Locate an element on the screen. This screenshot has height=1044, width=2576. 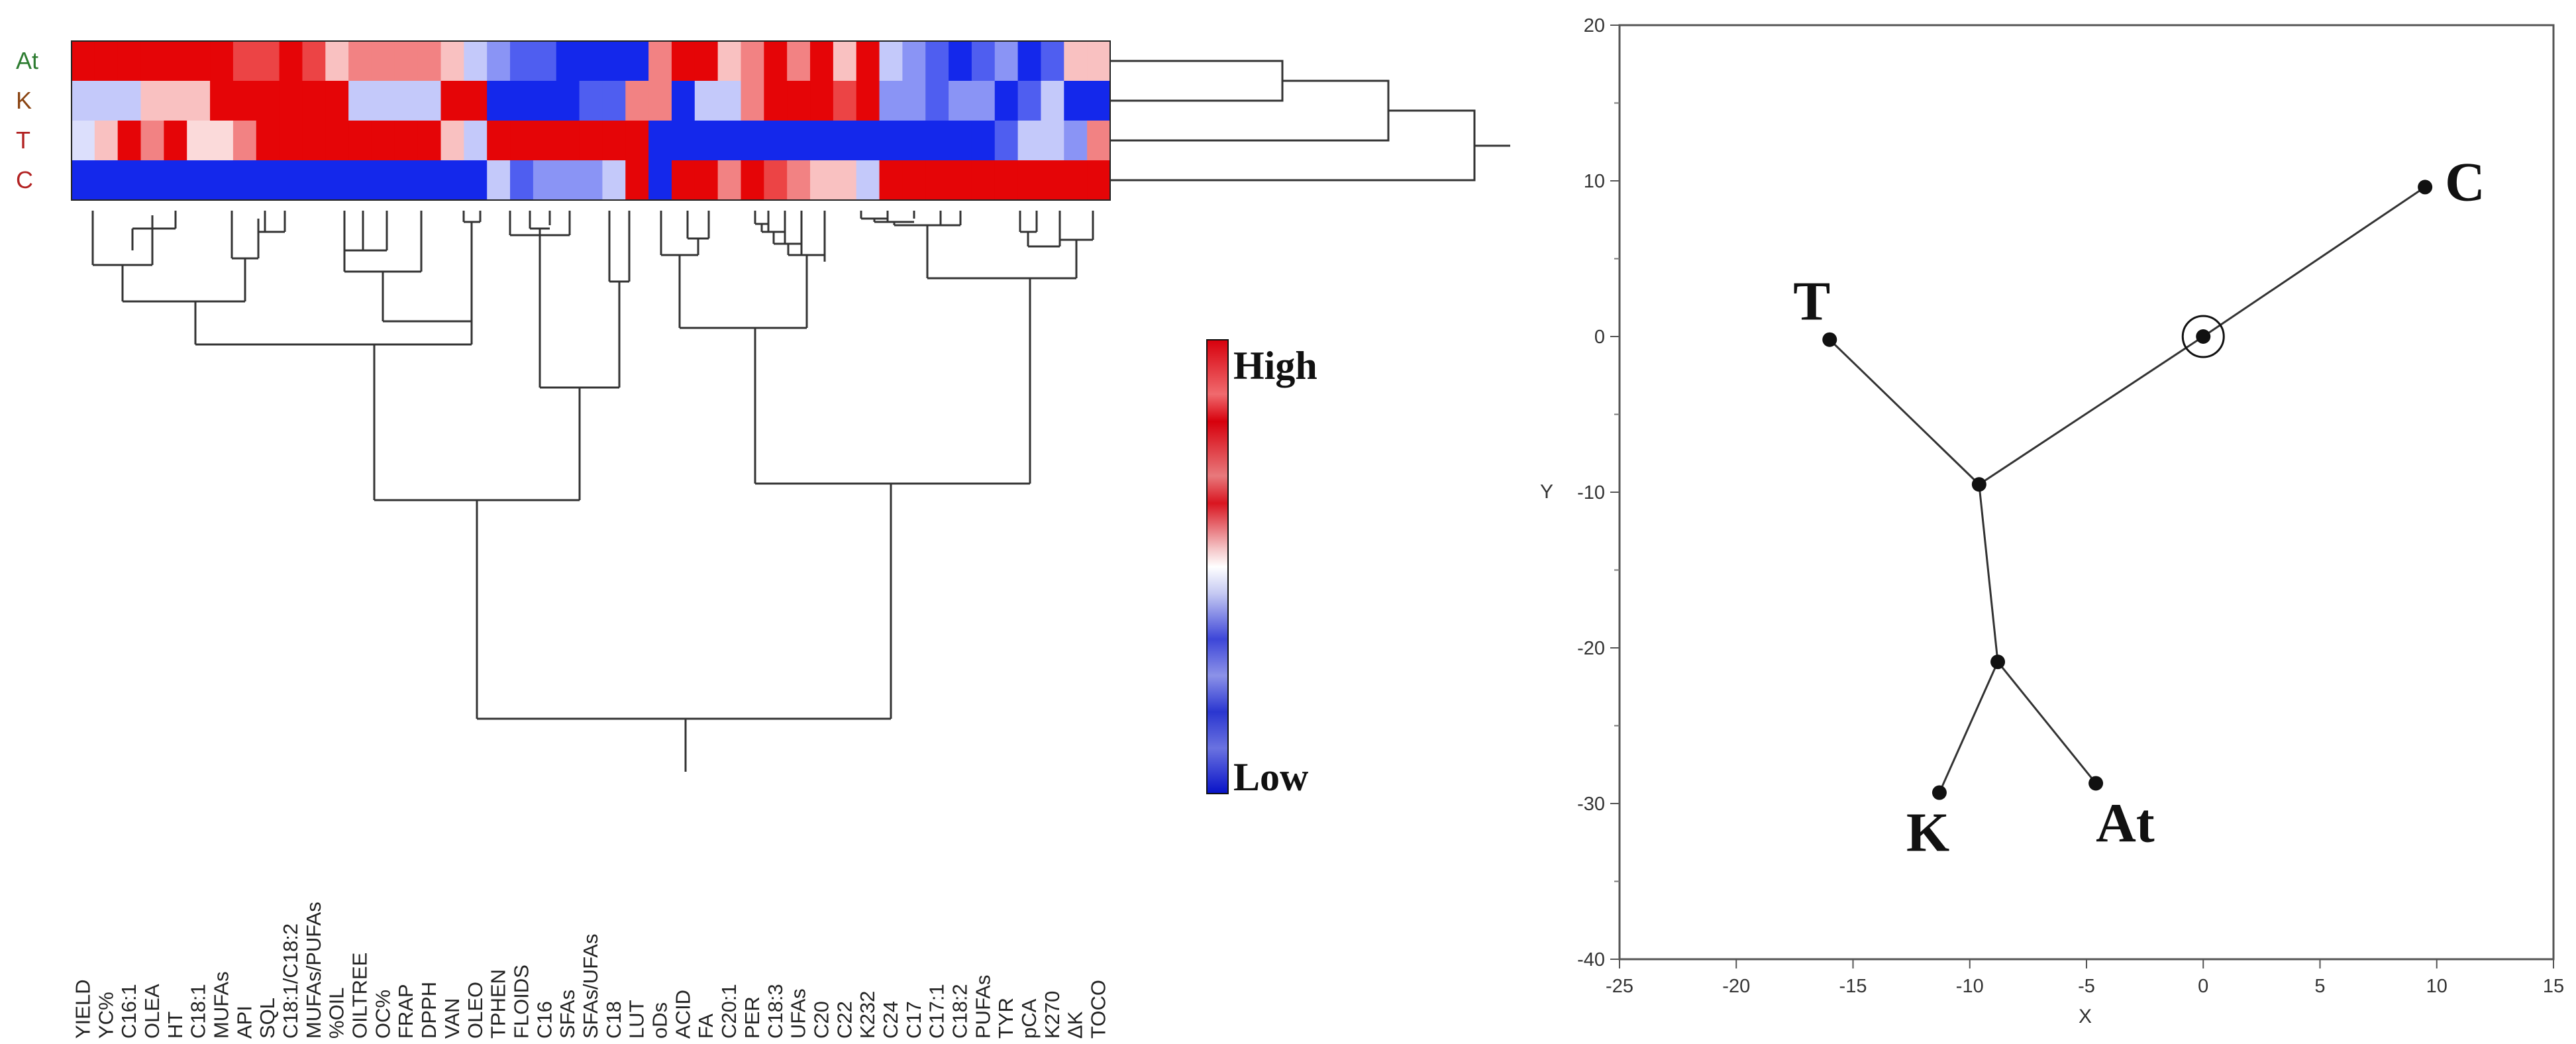
heatmap-cell-K-SFAs/UFAs is located at coordinates (591, 101).